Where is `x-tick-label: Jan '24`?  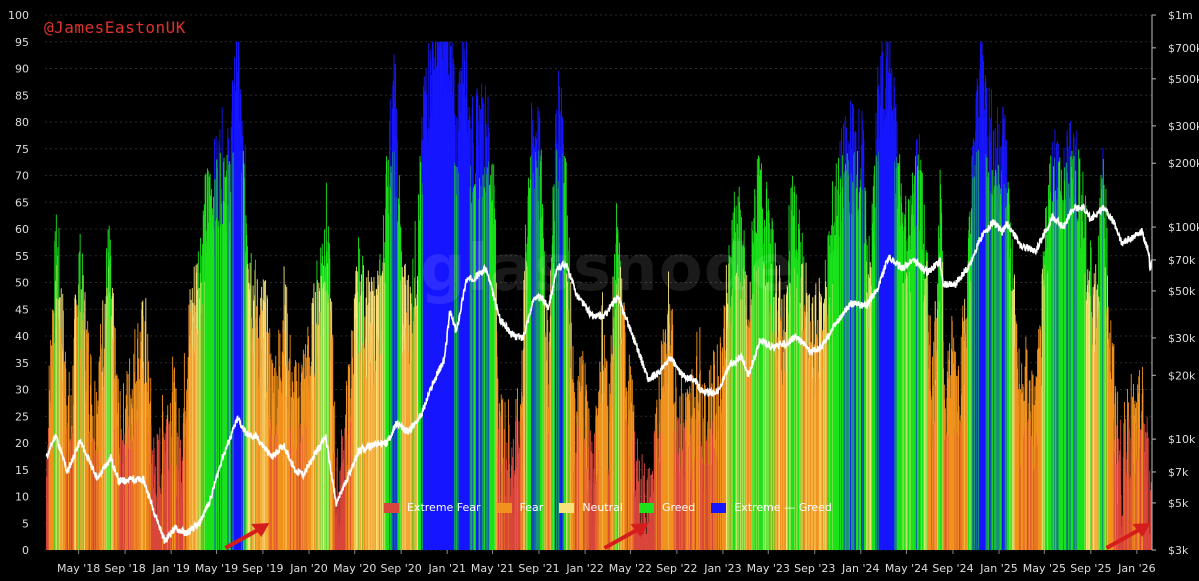 x-tick-label: Jan '24 is located at coordinates (860, 568).